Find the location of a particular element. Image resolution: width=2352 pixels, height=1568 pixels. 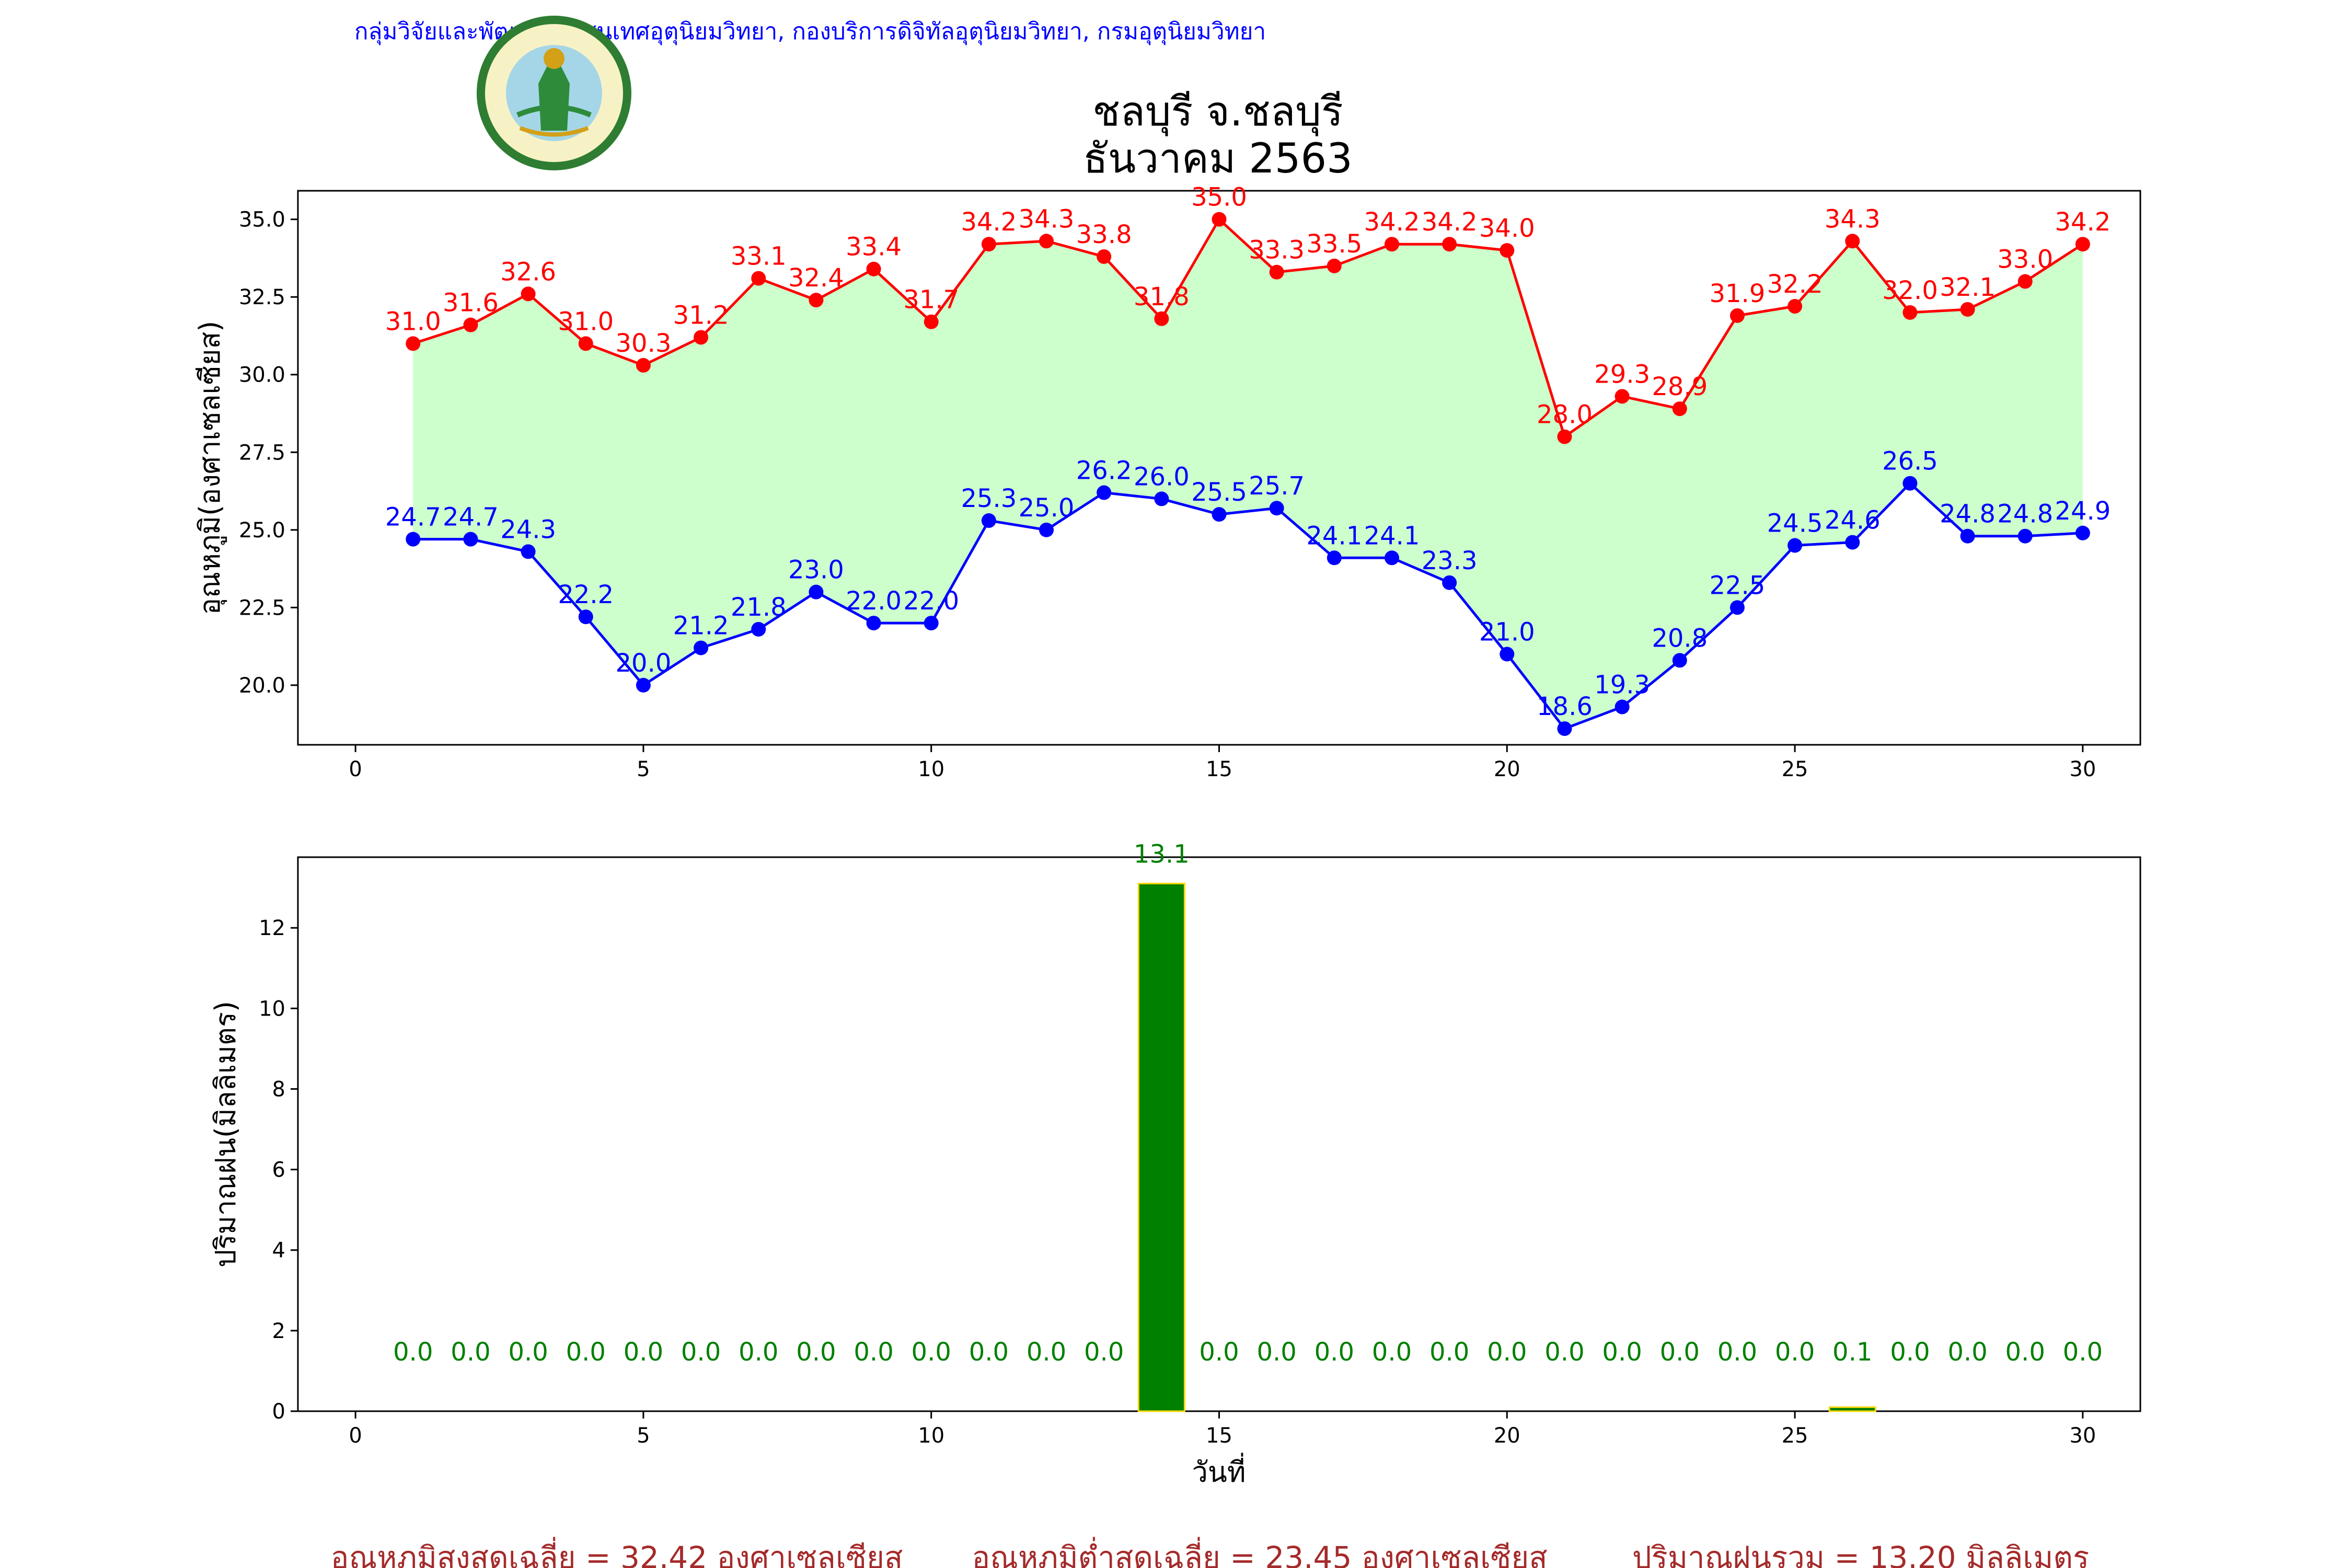

min-temperature-line is located at coordinates (1248, 606).